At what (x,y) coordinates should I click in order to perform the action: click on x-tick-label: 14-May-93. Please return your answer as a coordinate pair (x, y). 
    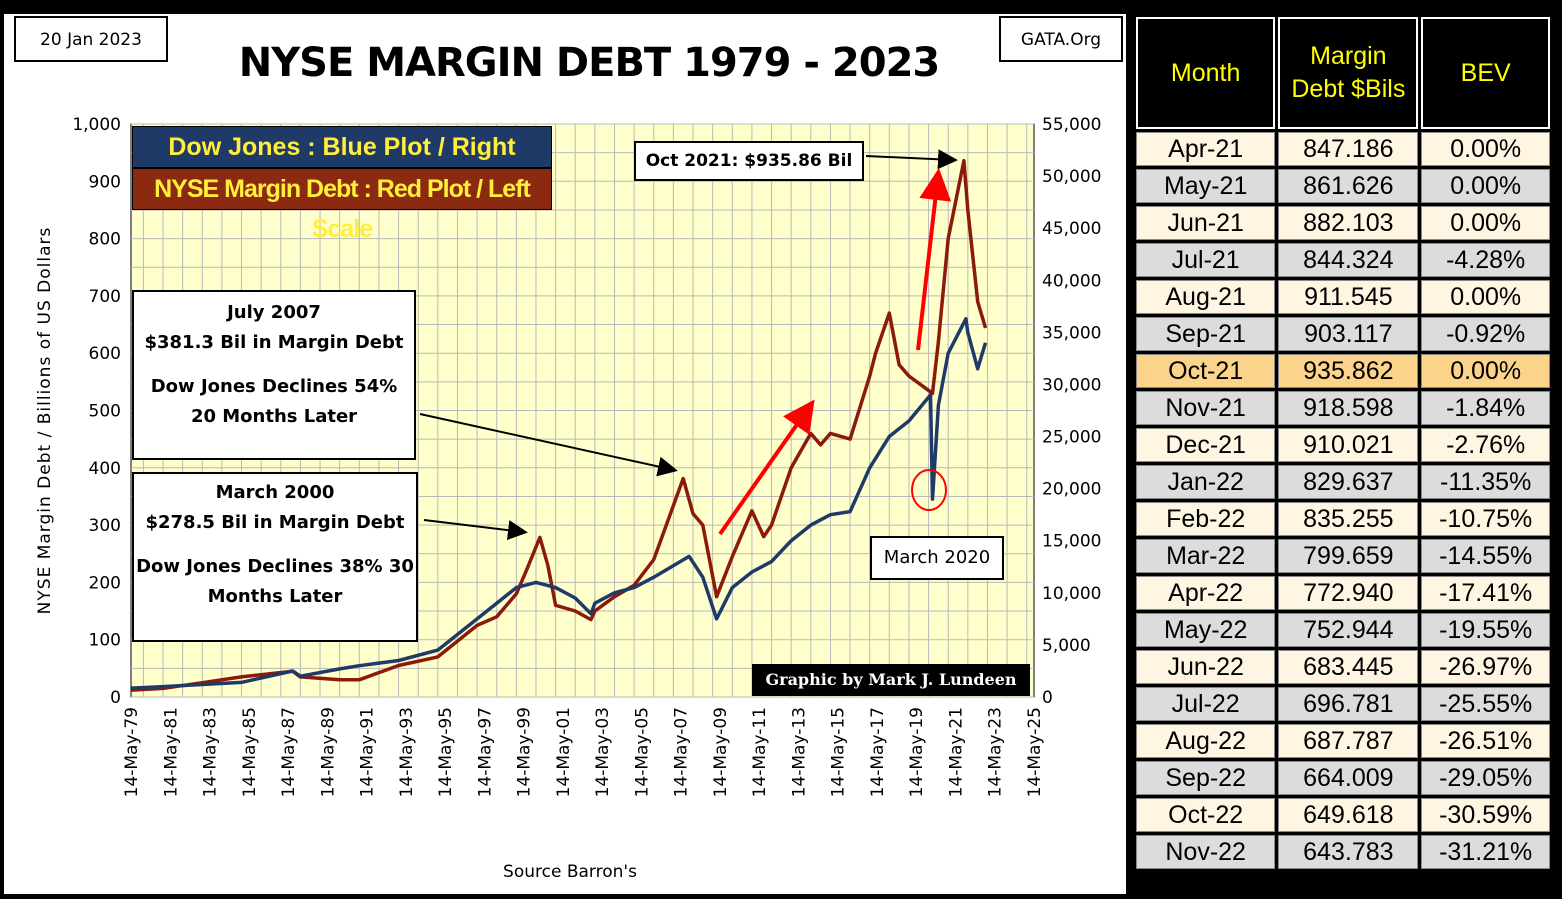
    Looking at the image, I should click on (407, 752).